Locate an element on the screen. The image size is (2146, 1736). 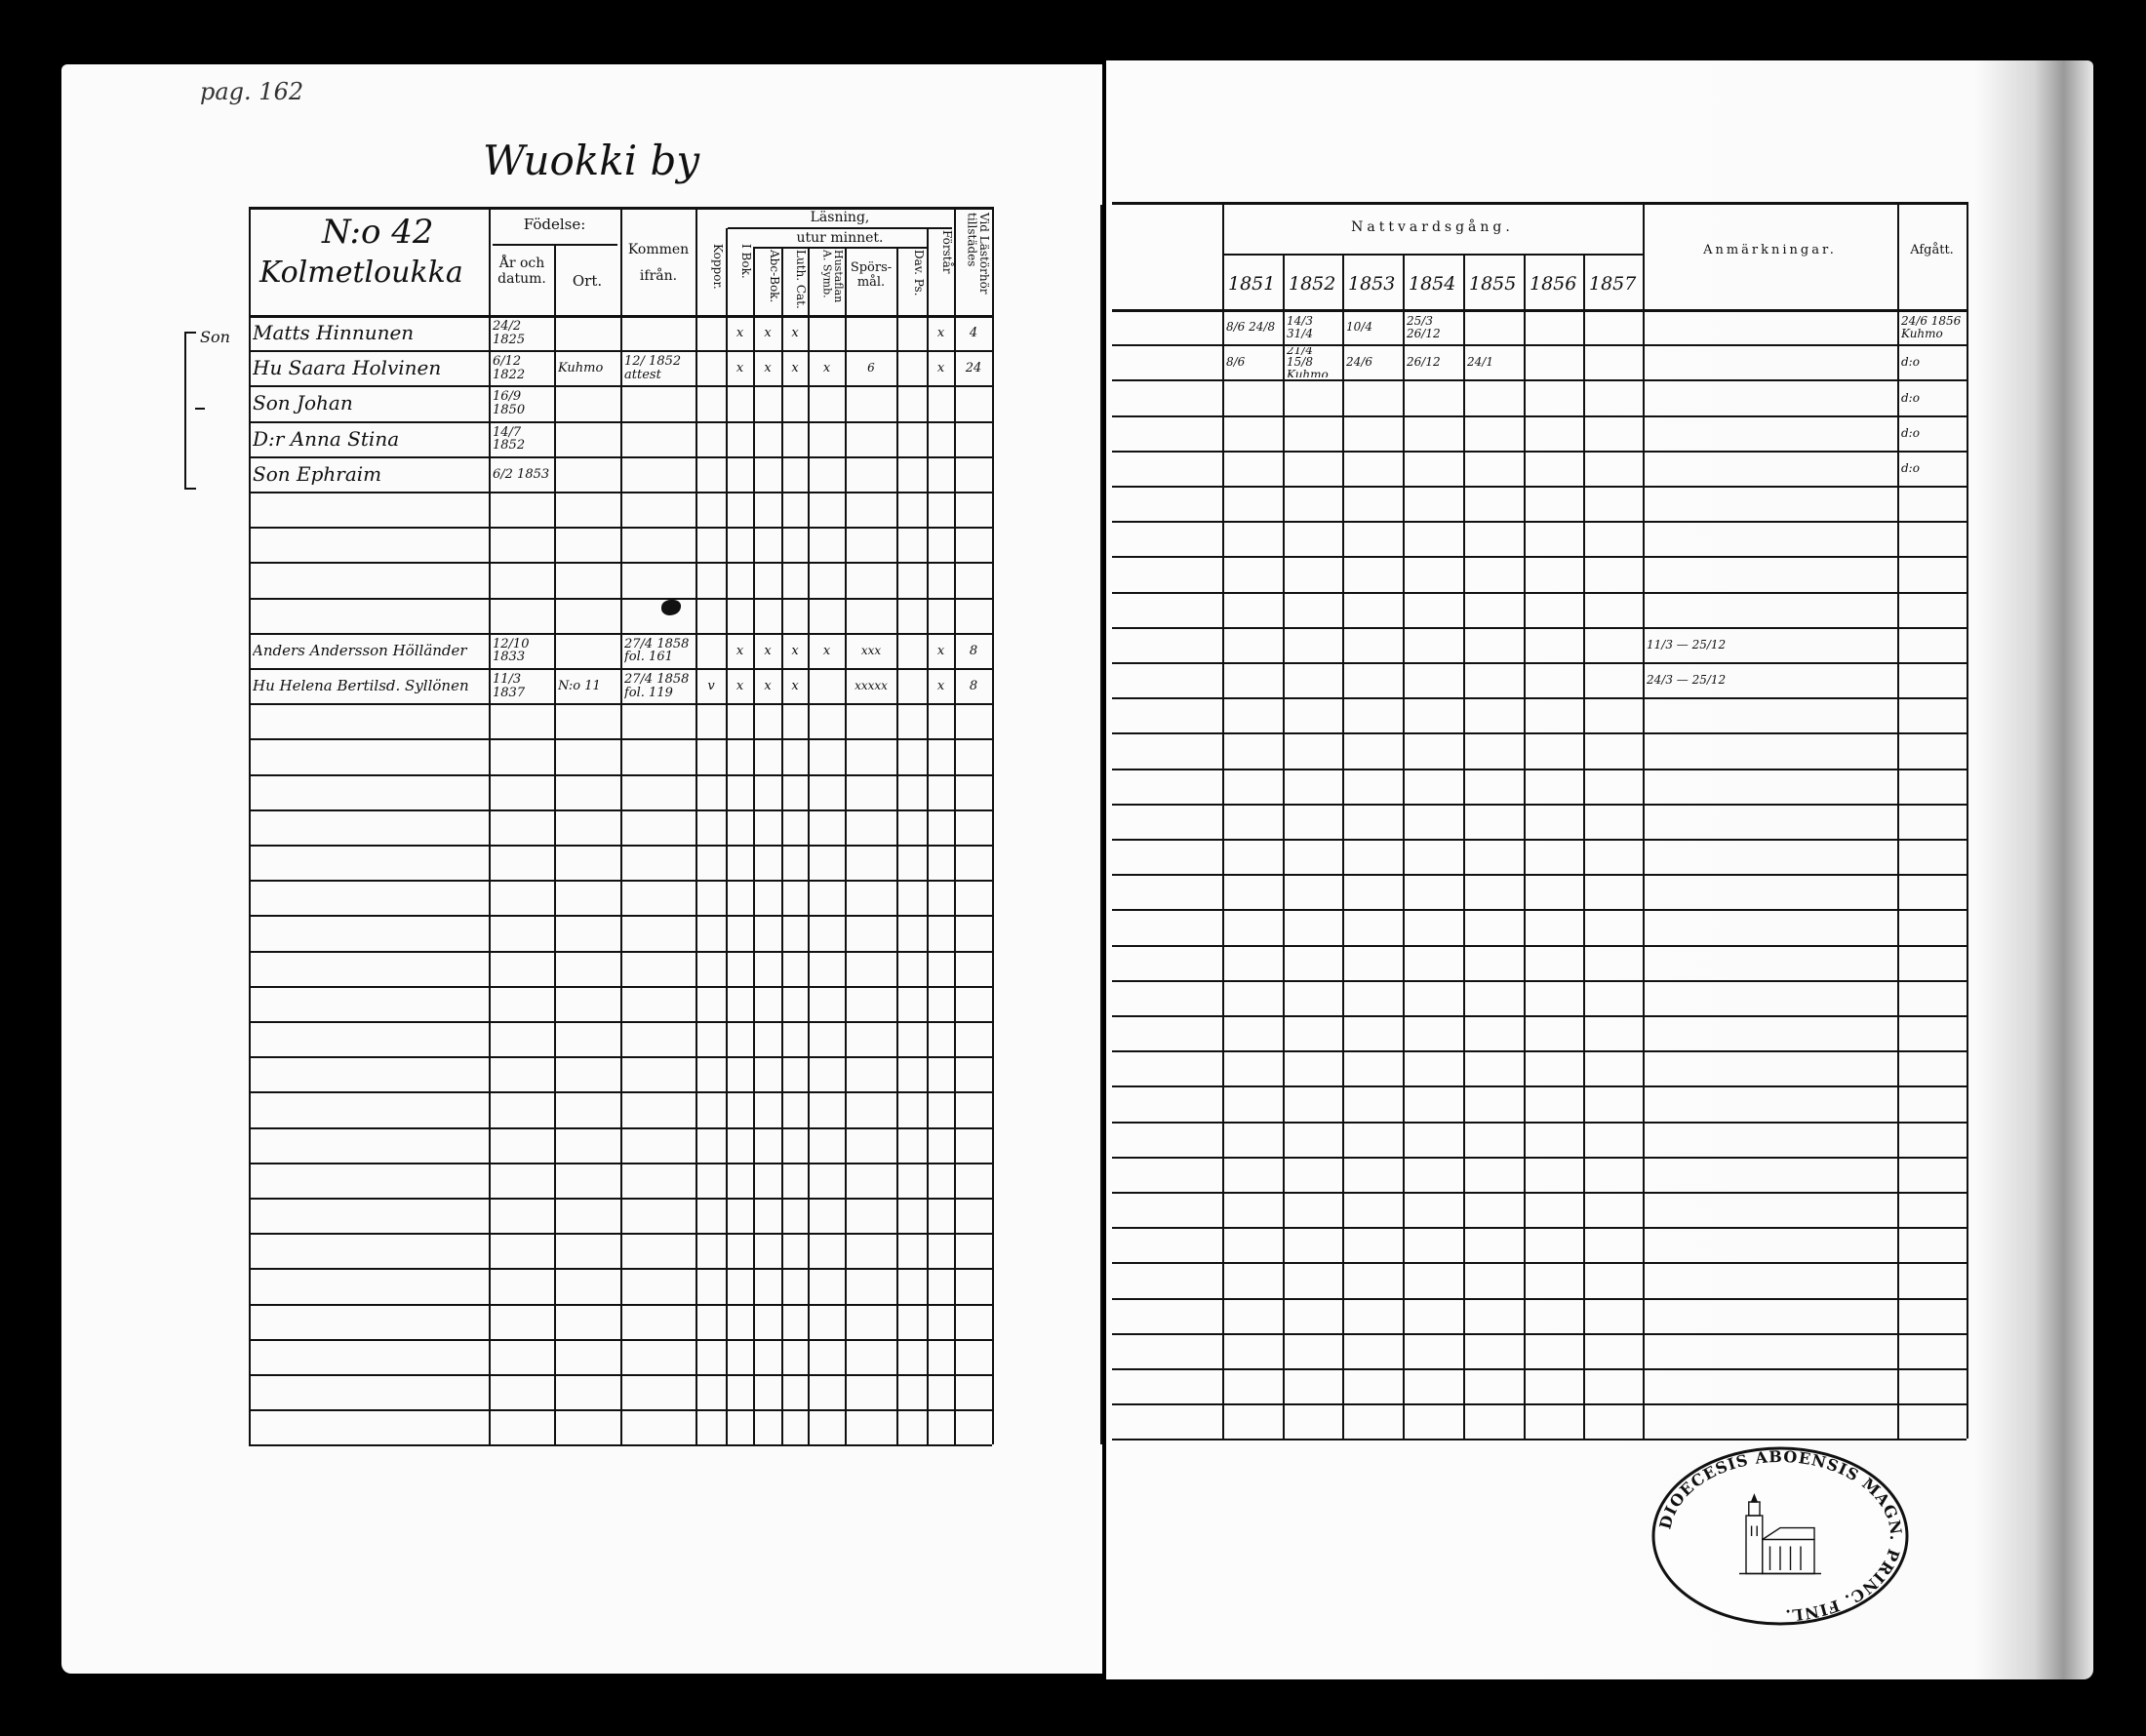
cell-koppor: v is located at coordinates (711, 685).